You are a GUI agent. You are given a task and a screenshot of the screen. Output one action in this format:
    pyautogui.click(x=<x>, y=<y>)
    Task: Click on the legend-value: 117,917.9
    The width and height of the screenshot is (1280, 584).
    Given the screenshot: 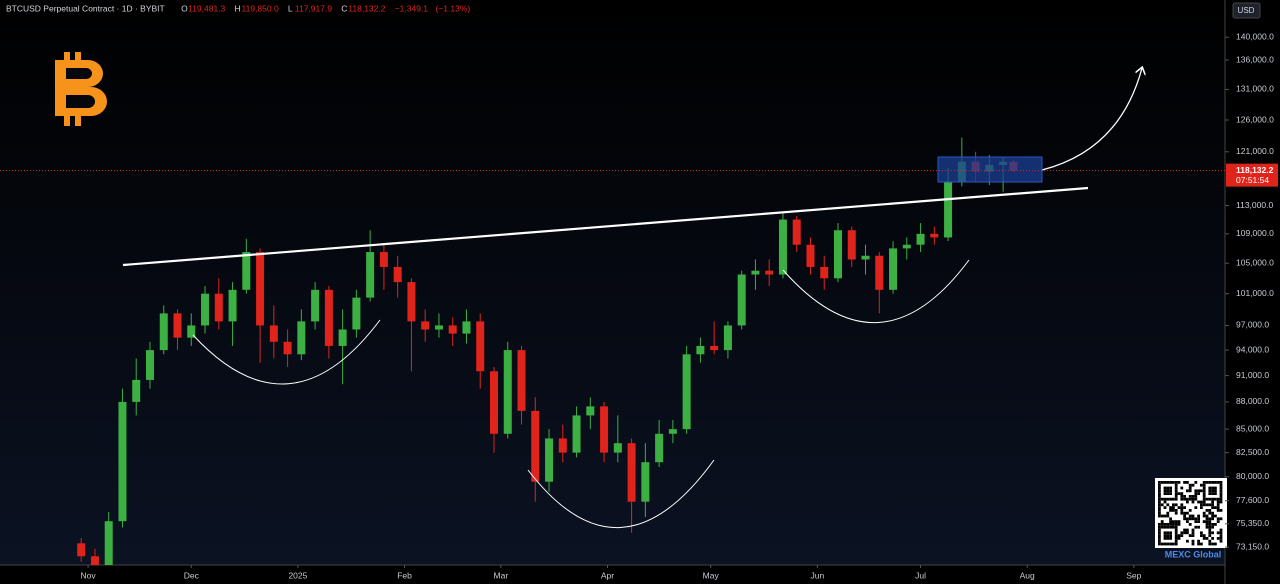 What is the action you would take?
    pyautogui.click(x=313, y=8)
    